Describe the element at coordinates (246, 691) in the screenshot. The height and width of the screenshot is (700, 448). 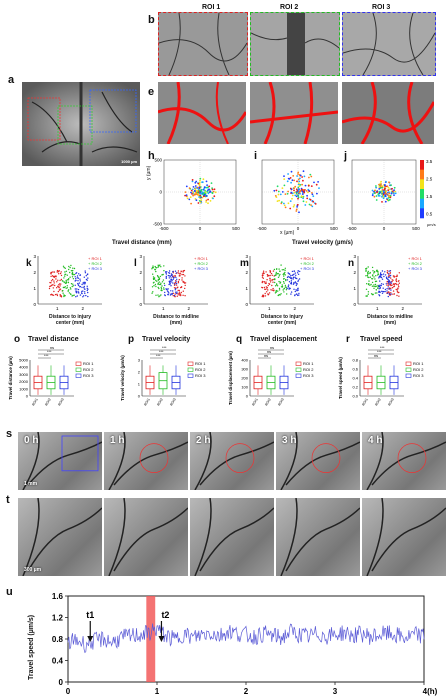
I see `u-xtick: 2` at that location.